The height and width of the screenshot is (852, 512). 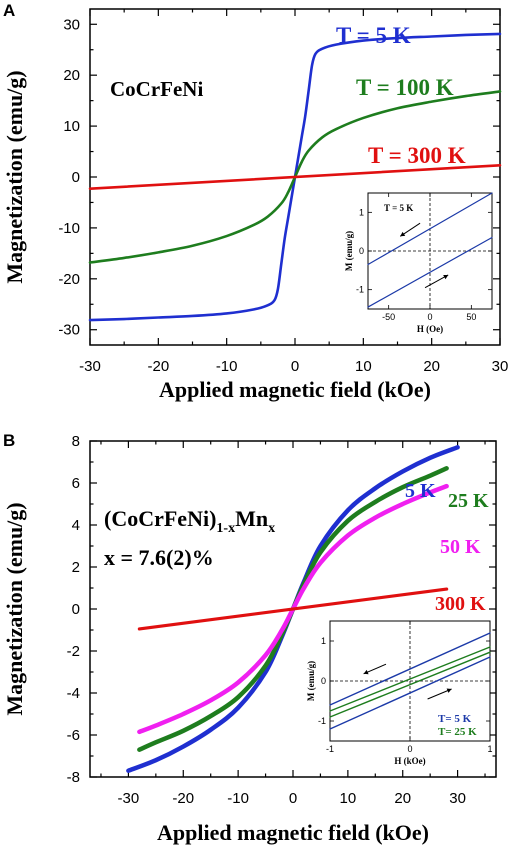 I want to click on b-legend-25k: 25 K, so click(x=468, y=501).